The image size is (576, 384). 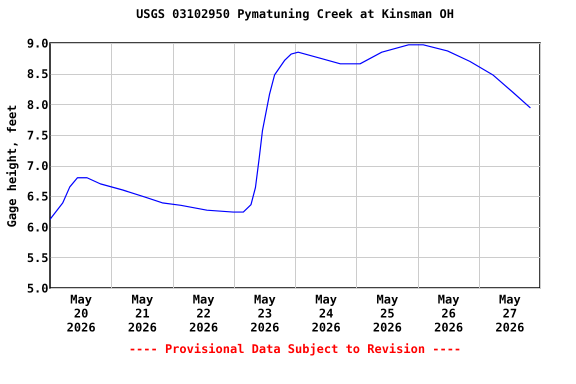 What do you see at coordinates (11, 166) in the screenshot?
I see `y-axis-title: Gage height, feet` at bounding box center [11, 166].